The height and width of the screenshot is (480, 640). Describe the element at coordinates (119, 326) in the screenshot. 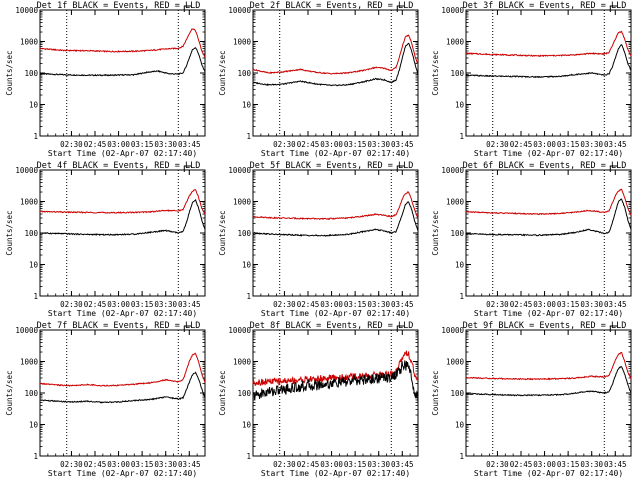

I see `panel-title: Det 7f BLACK = Events, RED = LLD` at that location.